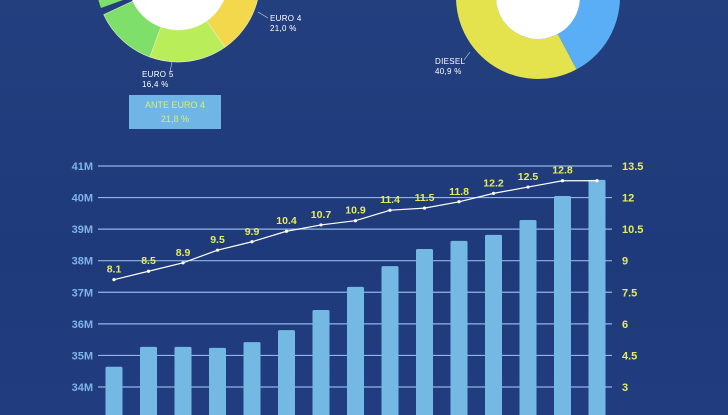 This screenshot has width=728, height=415. I want to click on label-euro5: EURO 5 16,4 %, so click(158, 80).